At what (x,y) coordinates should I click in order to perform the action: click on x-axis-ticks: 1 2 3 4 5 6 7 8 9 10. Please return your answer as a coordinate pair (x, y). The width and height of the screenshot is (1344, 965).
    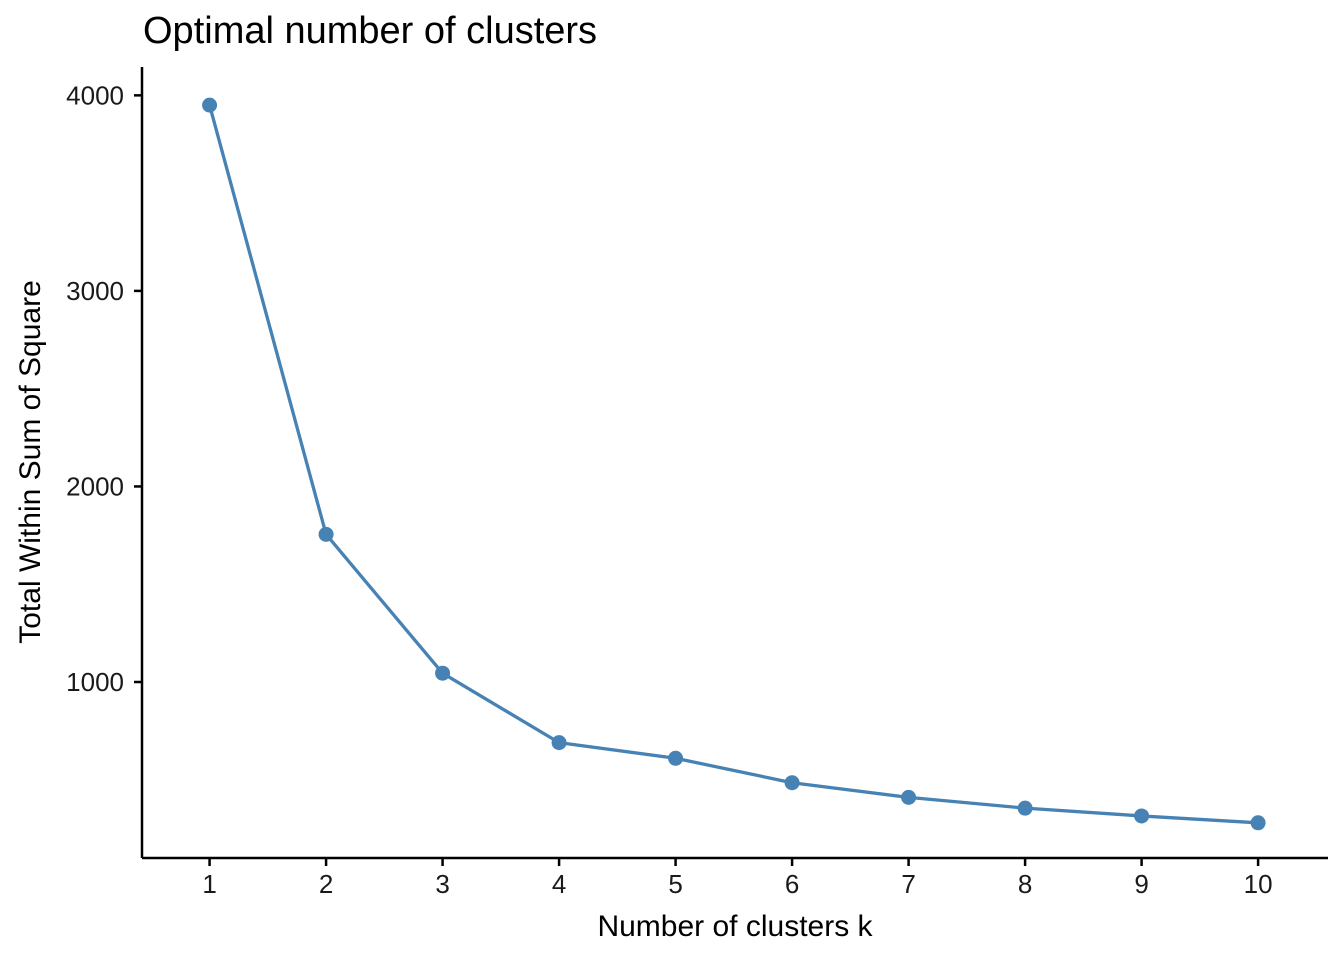
    Looking at the image, I should click on (737, 878).